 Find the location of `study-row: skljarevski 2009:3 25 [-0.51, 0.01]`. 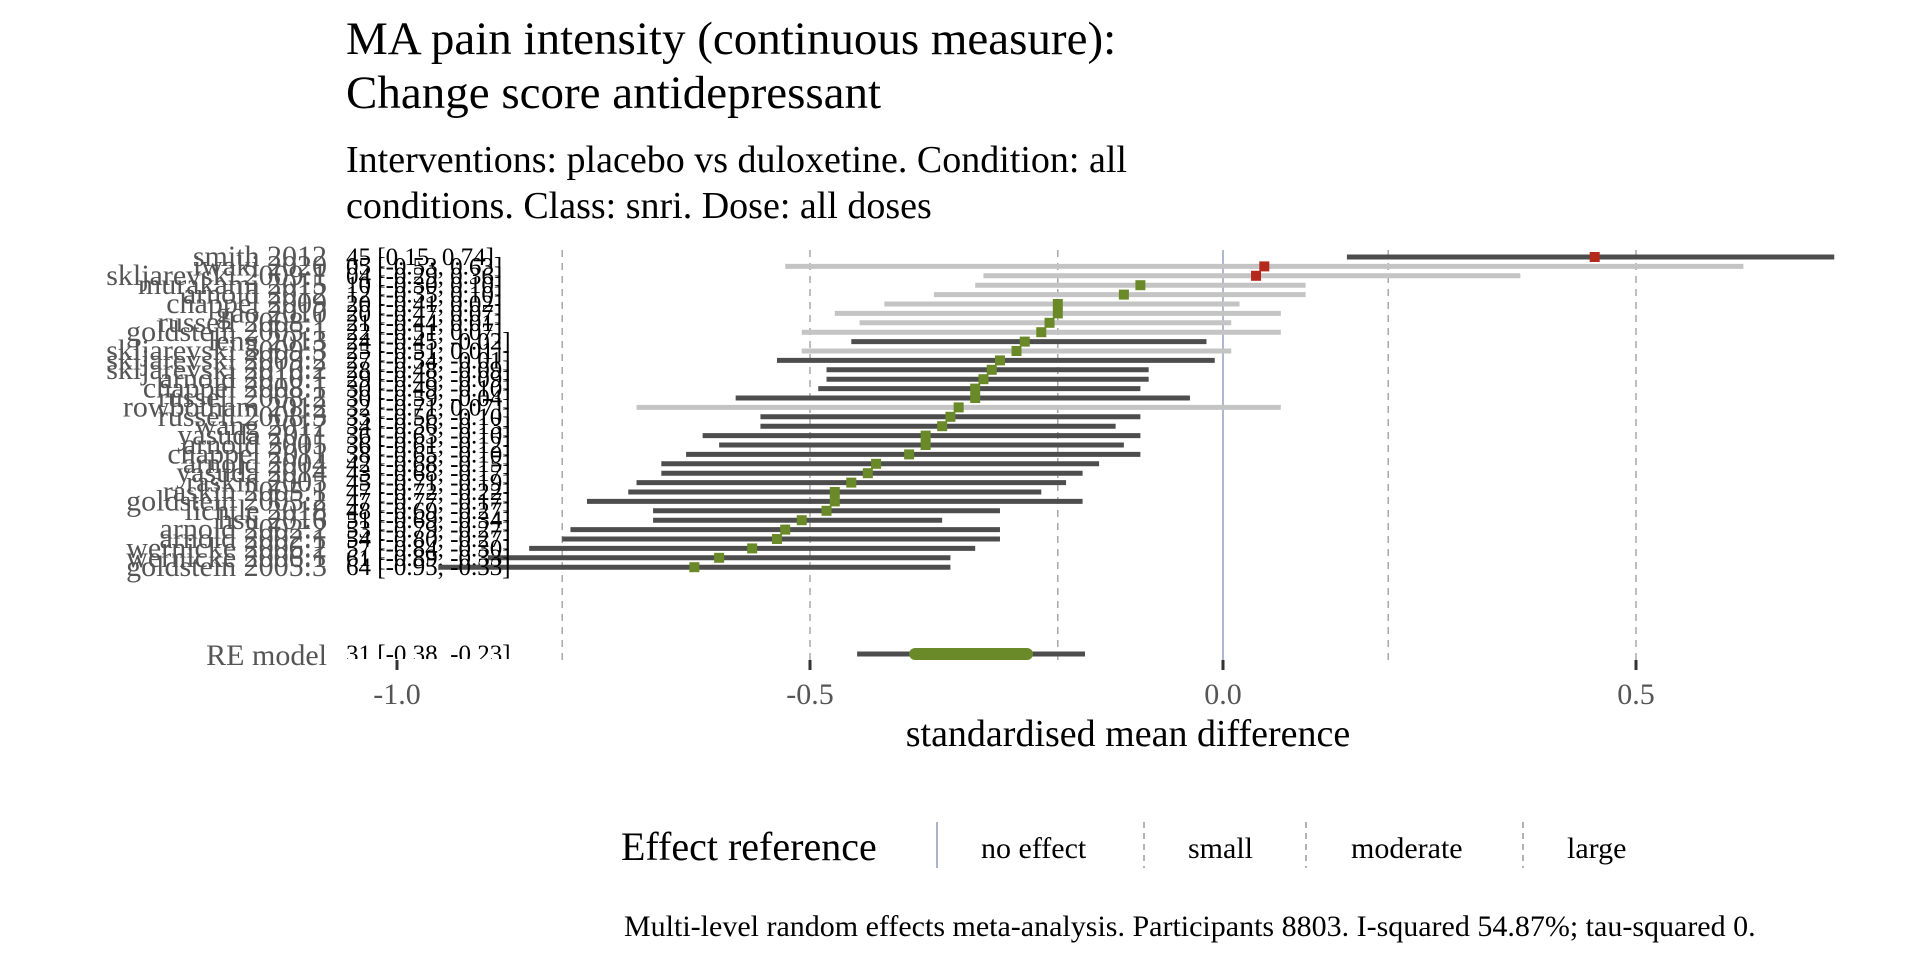

study-row: skljarevski 2009:3 25 [-0.51, 0.01] is located at coordinates (669, 350).